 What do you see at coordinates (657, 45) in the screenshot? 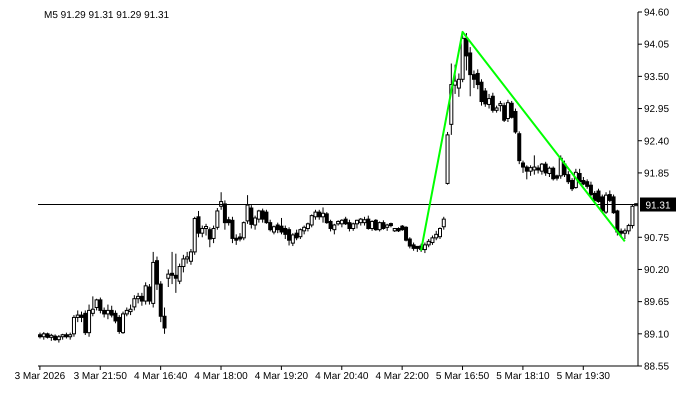
I see `y-tick-label: 94.05` at bounding box center [657, 45].